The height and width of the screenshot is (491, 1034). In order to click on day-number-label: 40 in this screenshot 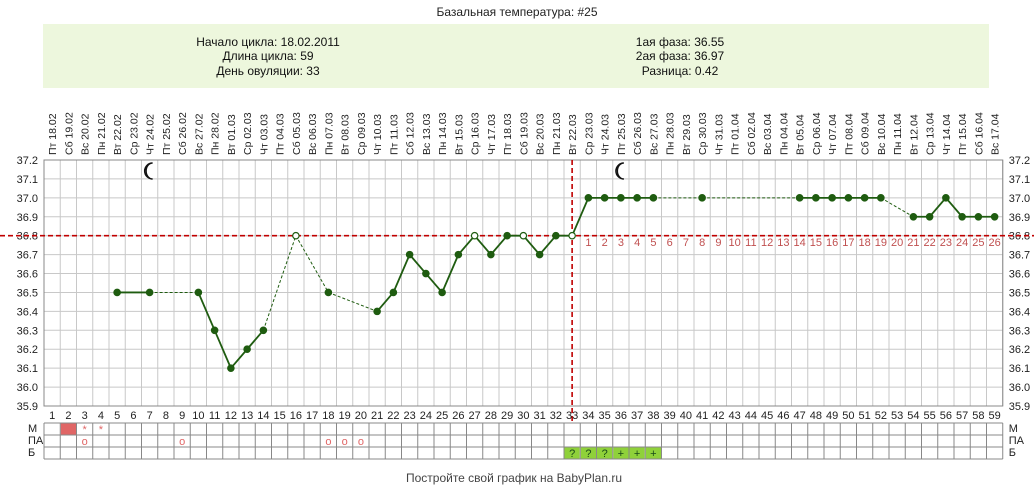, I will do `click(686, 416)`.